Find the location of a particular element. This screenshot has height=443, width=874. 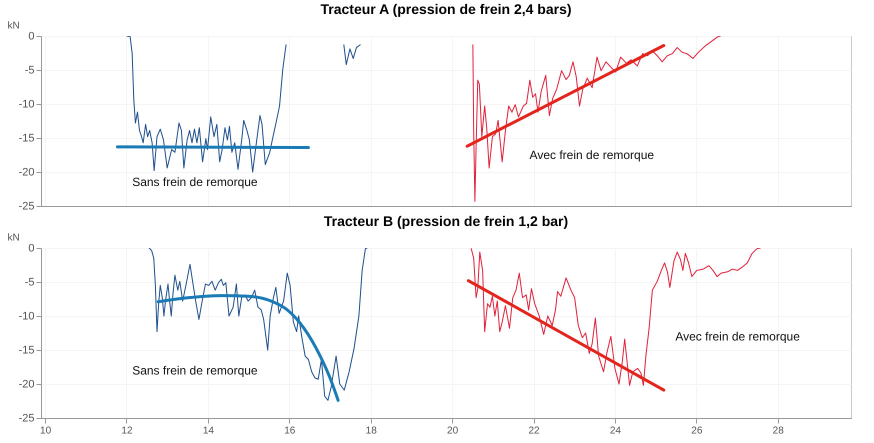

x-tick-label: 14 is located at coordinates (208, 431).